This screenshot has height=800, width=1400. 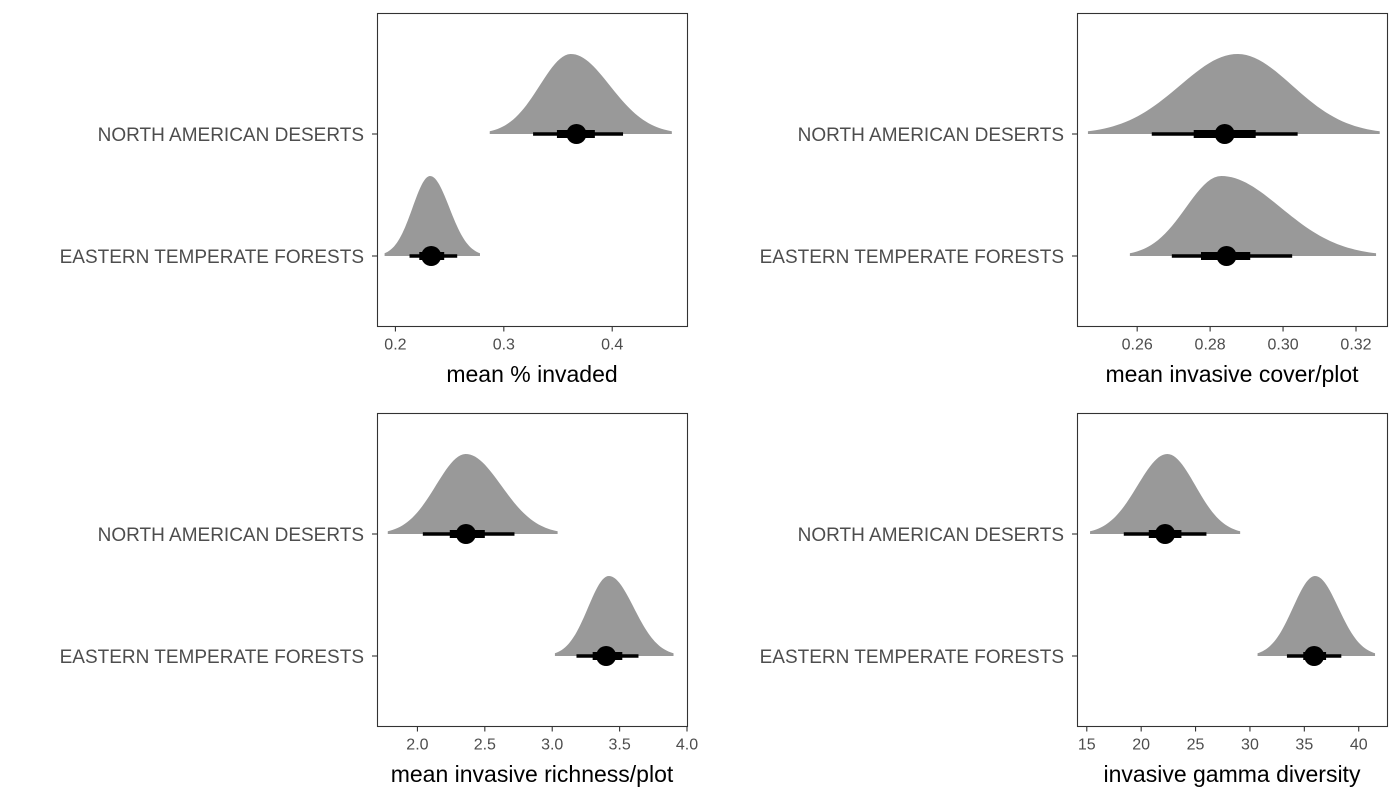 I want to click on x-tick-label: 35, so click(x=1304, y=745).